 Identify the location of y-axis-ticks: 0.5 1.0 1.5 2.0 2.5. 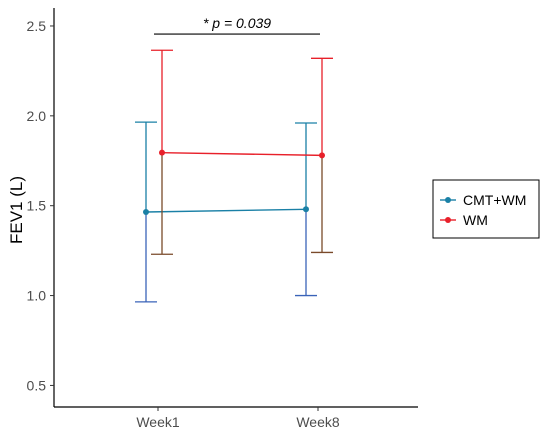
(40, 205).